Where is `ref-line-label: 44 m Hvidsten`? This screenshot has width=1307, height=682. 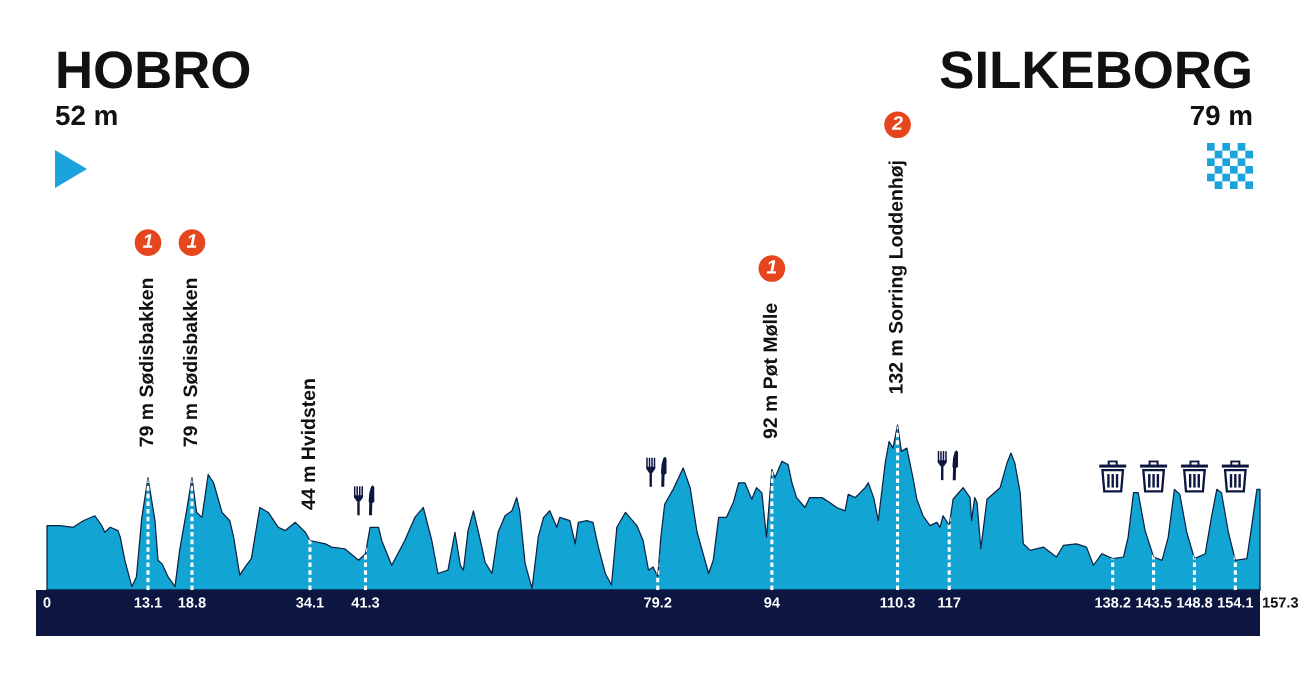 ref-line-label: 44 m Hvidsten is located at coordinates (308, 444).